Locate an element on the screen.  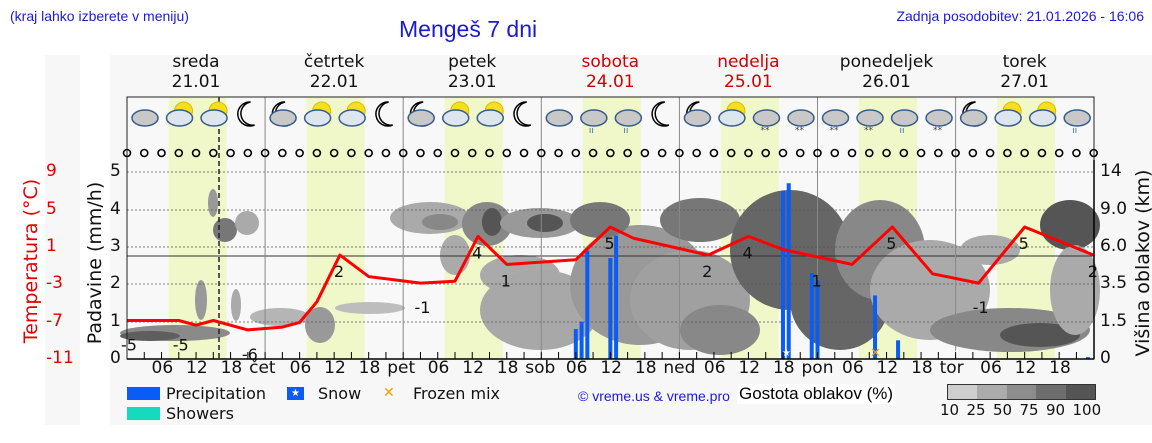
density-tick: 25 is located at coordinates (976, 410).